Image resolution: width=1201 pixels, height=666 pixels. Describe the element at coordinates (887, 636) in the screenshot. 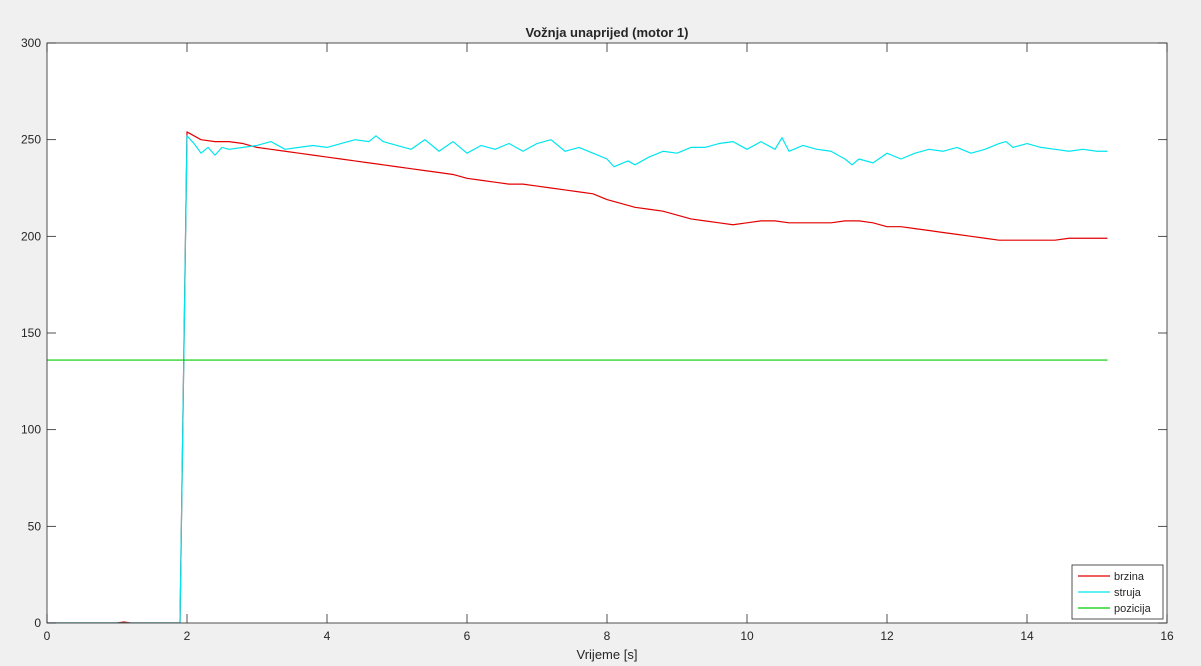

I see `x-tick-label: 12` at that location.